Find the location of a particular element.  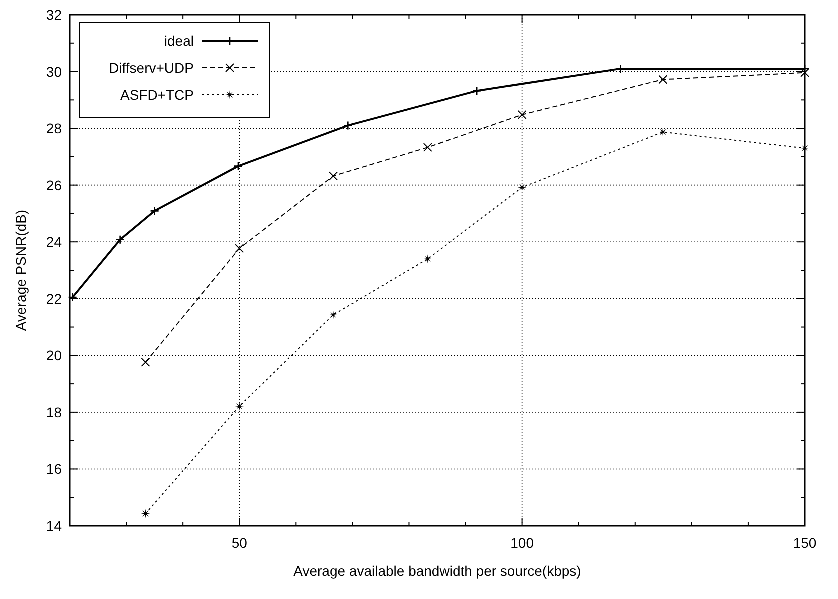

y-tick-label: 18 is located at coordinates (54, 412).